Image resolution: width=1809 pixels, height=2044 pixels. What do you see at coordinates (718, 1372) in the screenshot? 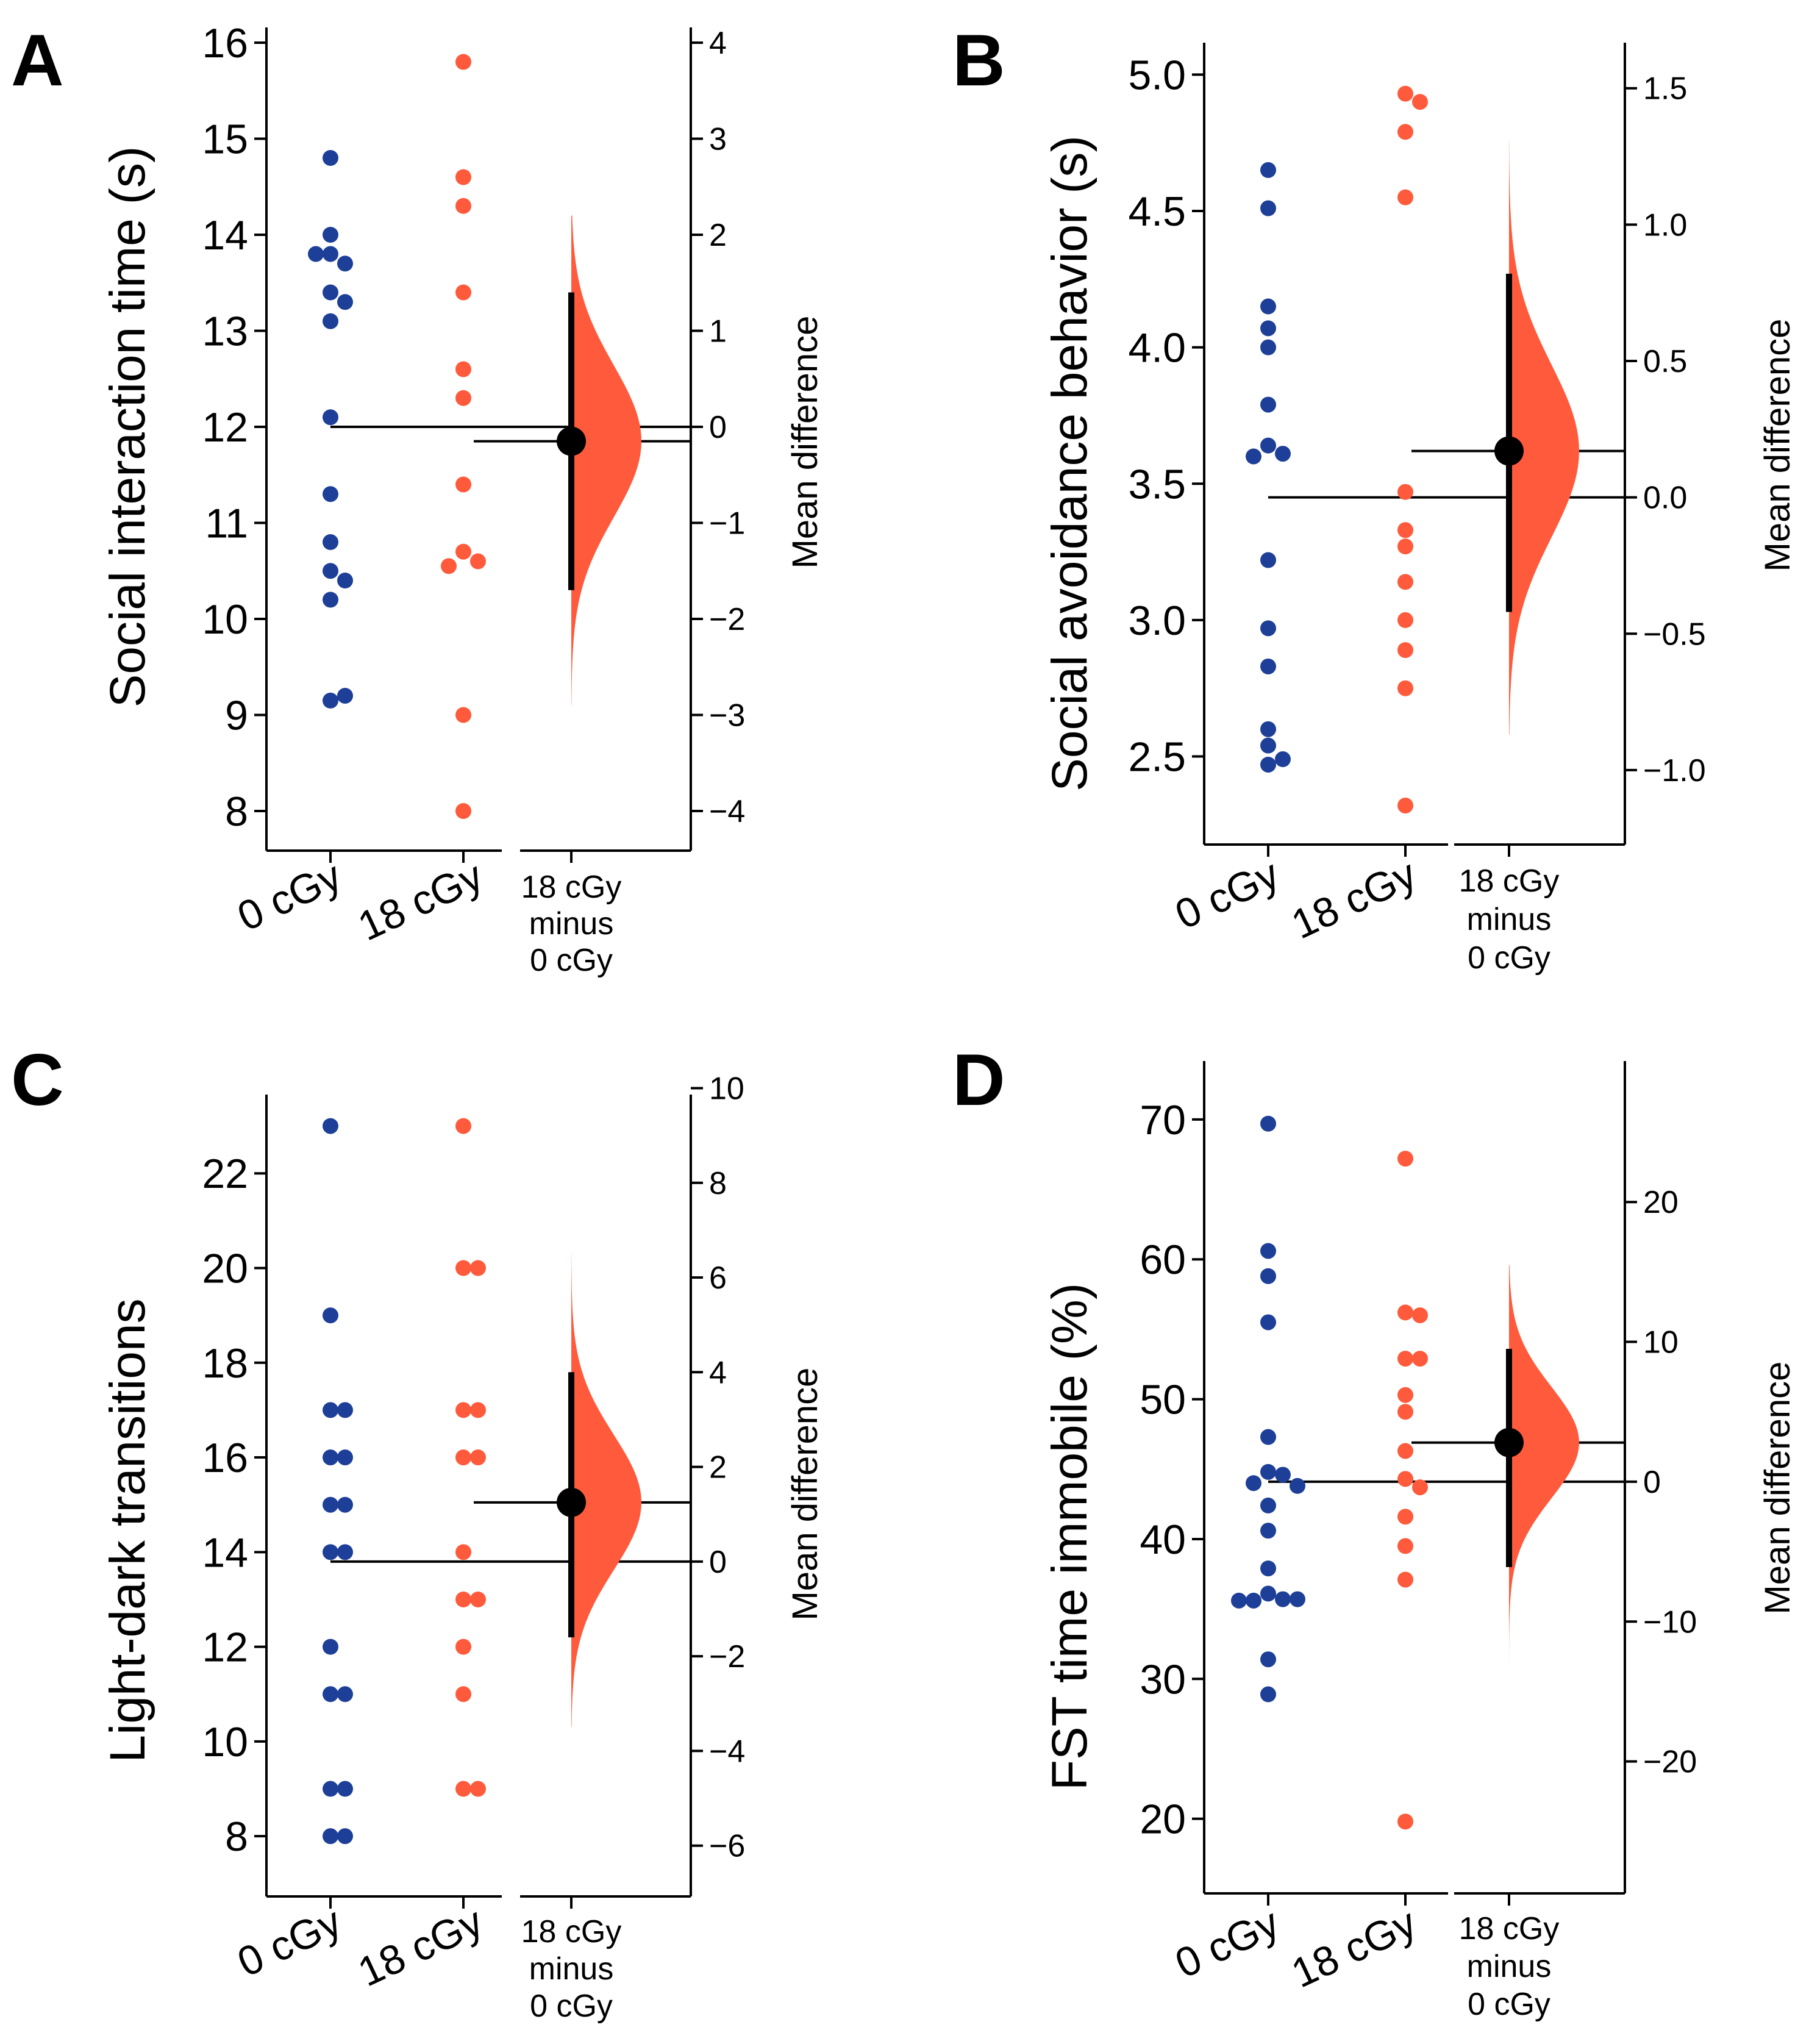
I see `right-tick-label: 4` at bounding box center [718, 1372].